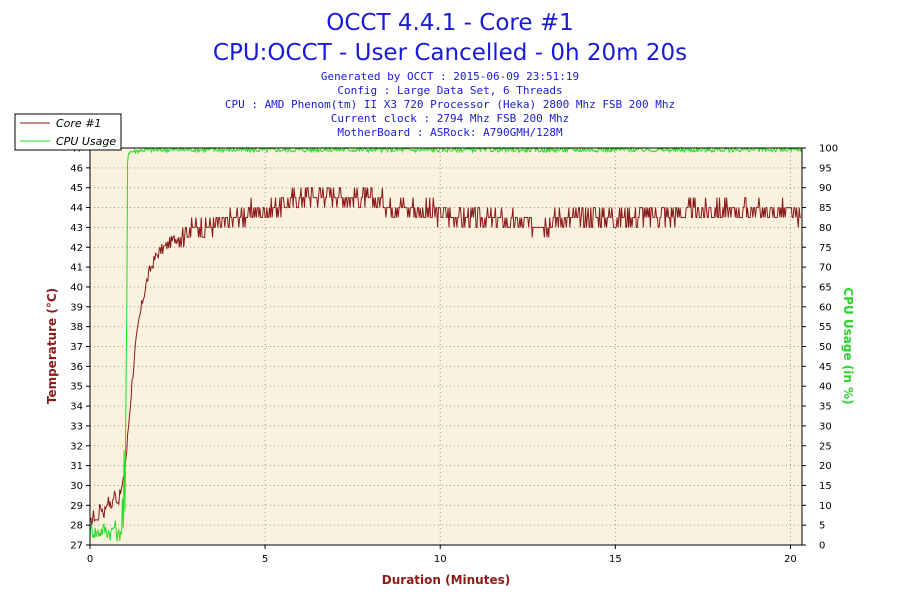 This screenshot has width=900, height=600. I want to click on y-right-tick-label: 75, so click(825, 248).